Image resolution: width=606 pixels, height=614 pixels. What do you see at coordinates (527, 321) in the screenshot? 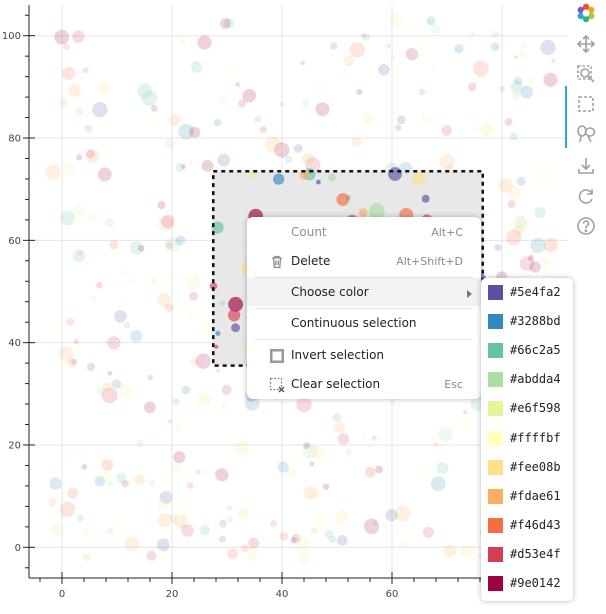
I see `color-option: #3288bd` at bounding box center [527, 321].